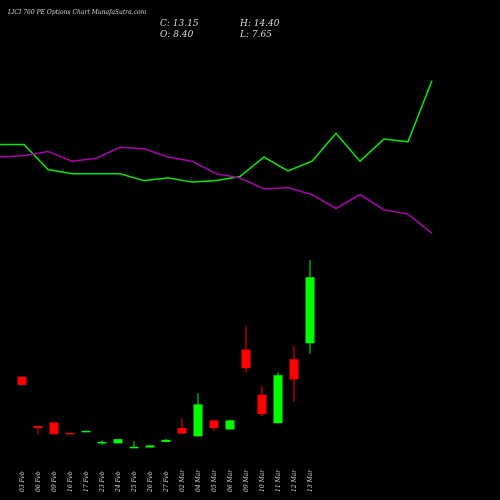 This screenshot has height=500, width=500. I want to click on x-tick-label: 26 Feb, so click(150, 482).